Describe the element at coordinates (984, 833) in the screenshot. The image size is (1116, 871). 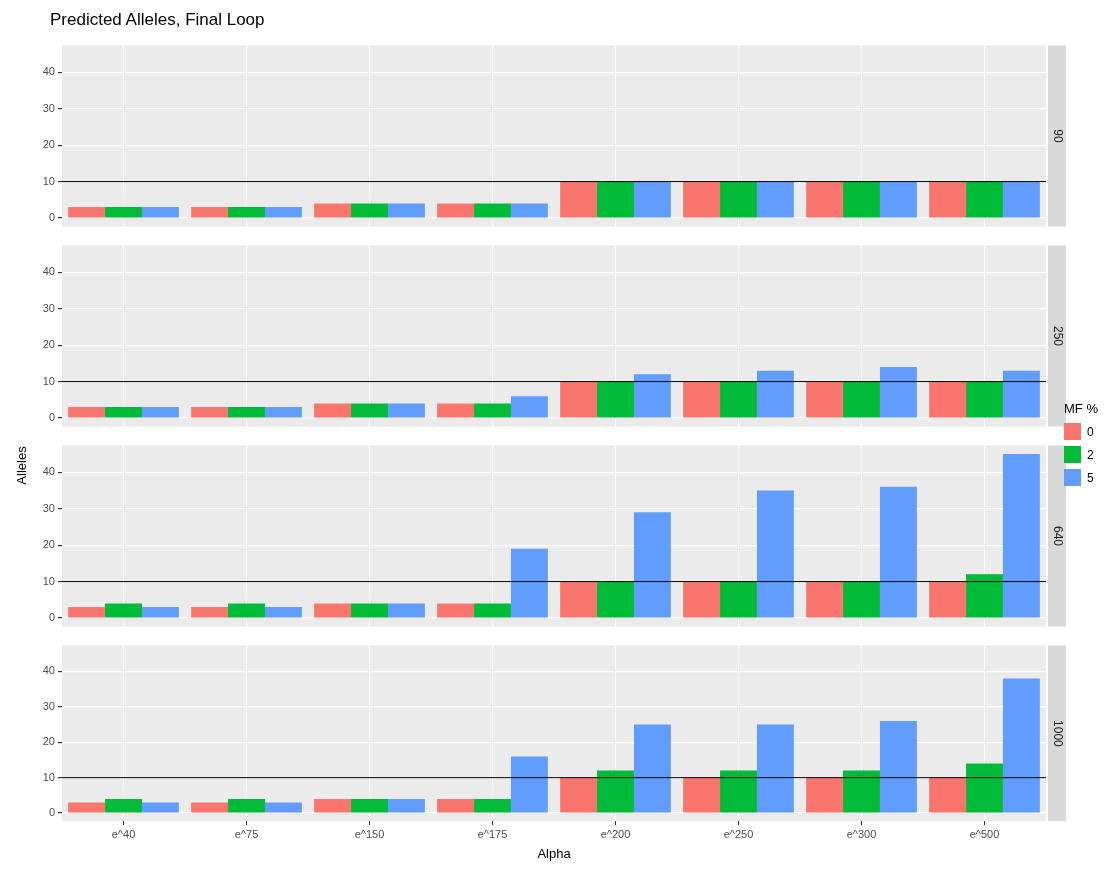
I see `x-tick-label: e^500` at that location.